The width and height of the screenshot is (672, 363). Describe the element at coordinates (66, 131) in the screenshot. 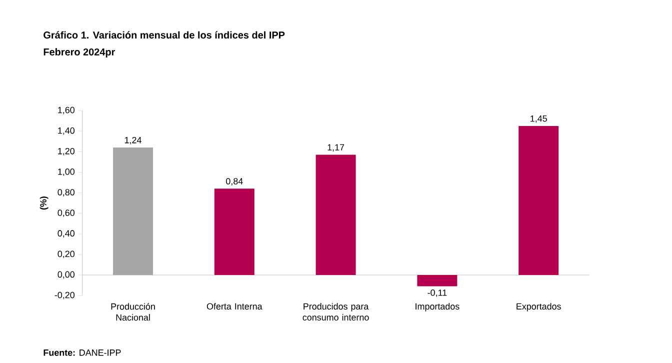

I see `y-tick-label: 1,40` at that location.